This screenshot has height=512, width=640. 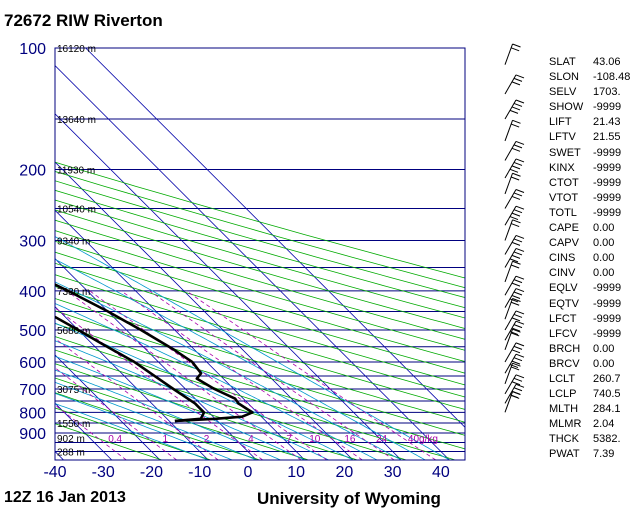 I want to click on index-row: CINV 0.00, so click(x=589, y=273).